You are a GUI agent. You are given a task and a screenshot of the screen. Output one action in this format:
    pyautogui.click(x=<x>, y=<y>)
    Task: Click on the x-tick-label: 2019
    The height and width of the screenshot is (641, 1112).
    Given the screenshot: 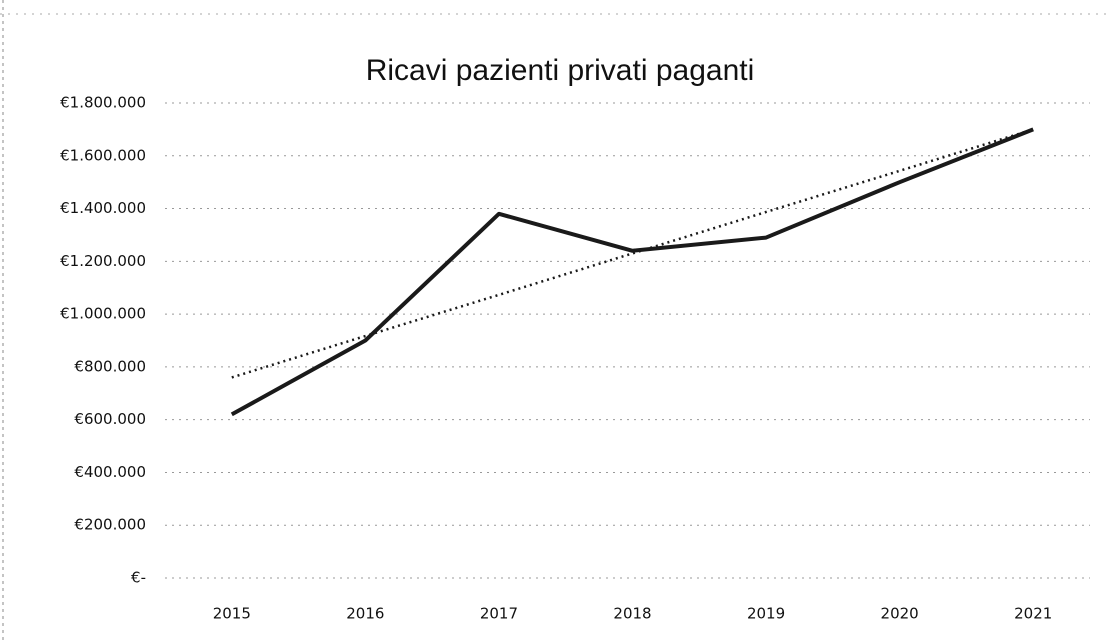 What is the action you would take?
    pyautogui.click(x=766, y=614)
    